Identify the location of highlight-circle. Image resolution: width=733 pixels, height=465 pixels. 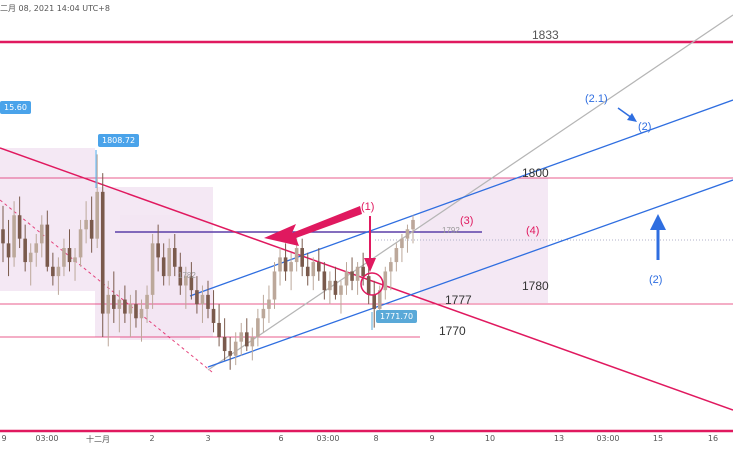
(372, 284).